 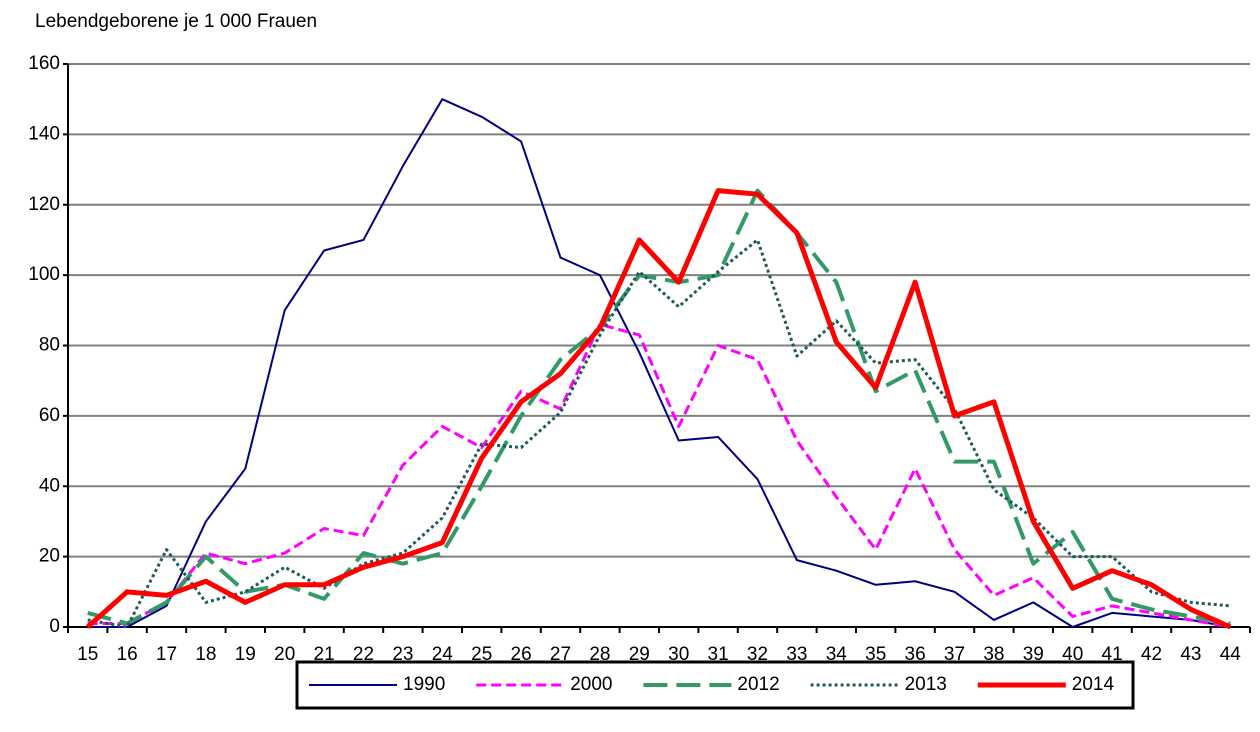 I want to click on x-tick-label: 41, so click(x=1112, y=654).